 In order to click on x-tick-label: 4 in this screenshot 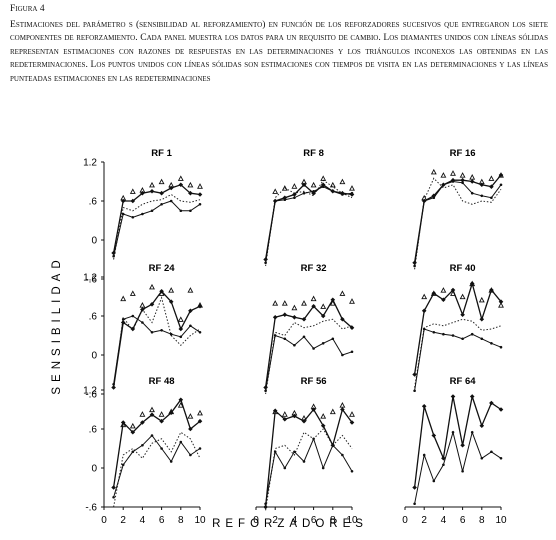, I will do `click(295, 520)`.